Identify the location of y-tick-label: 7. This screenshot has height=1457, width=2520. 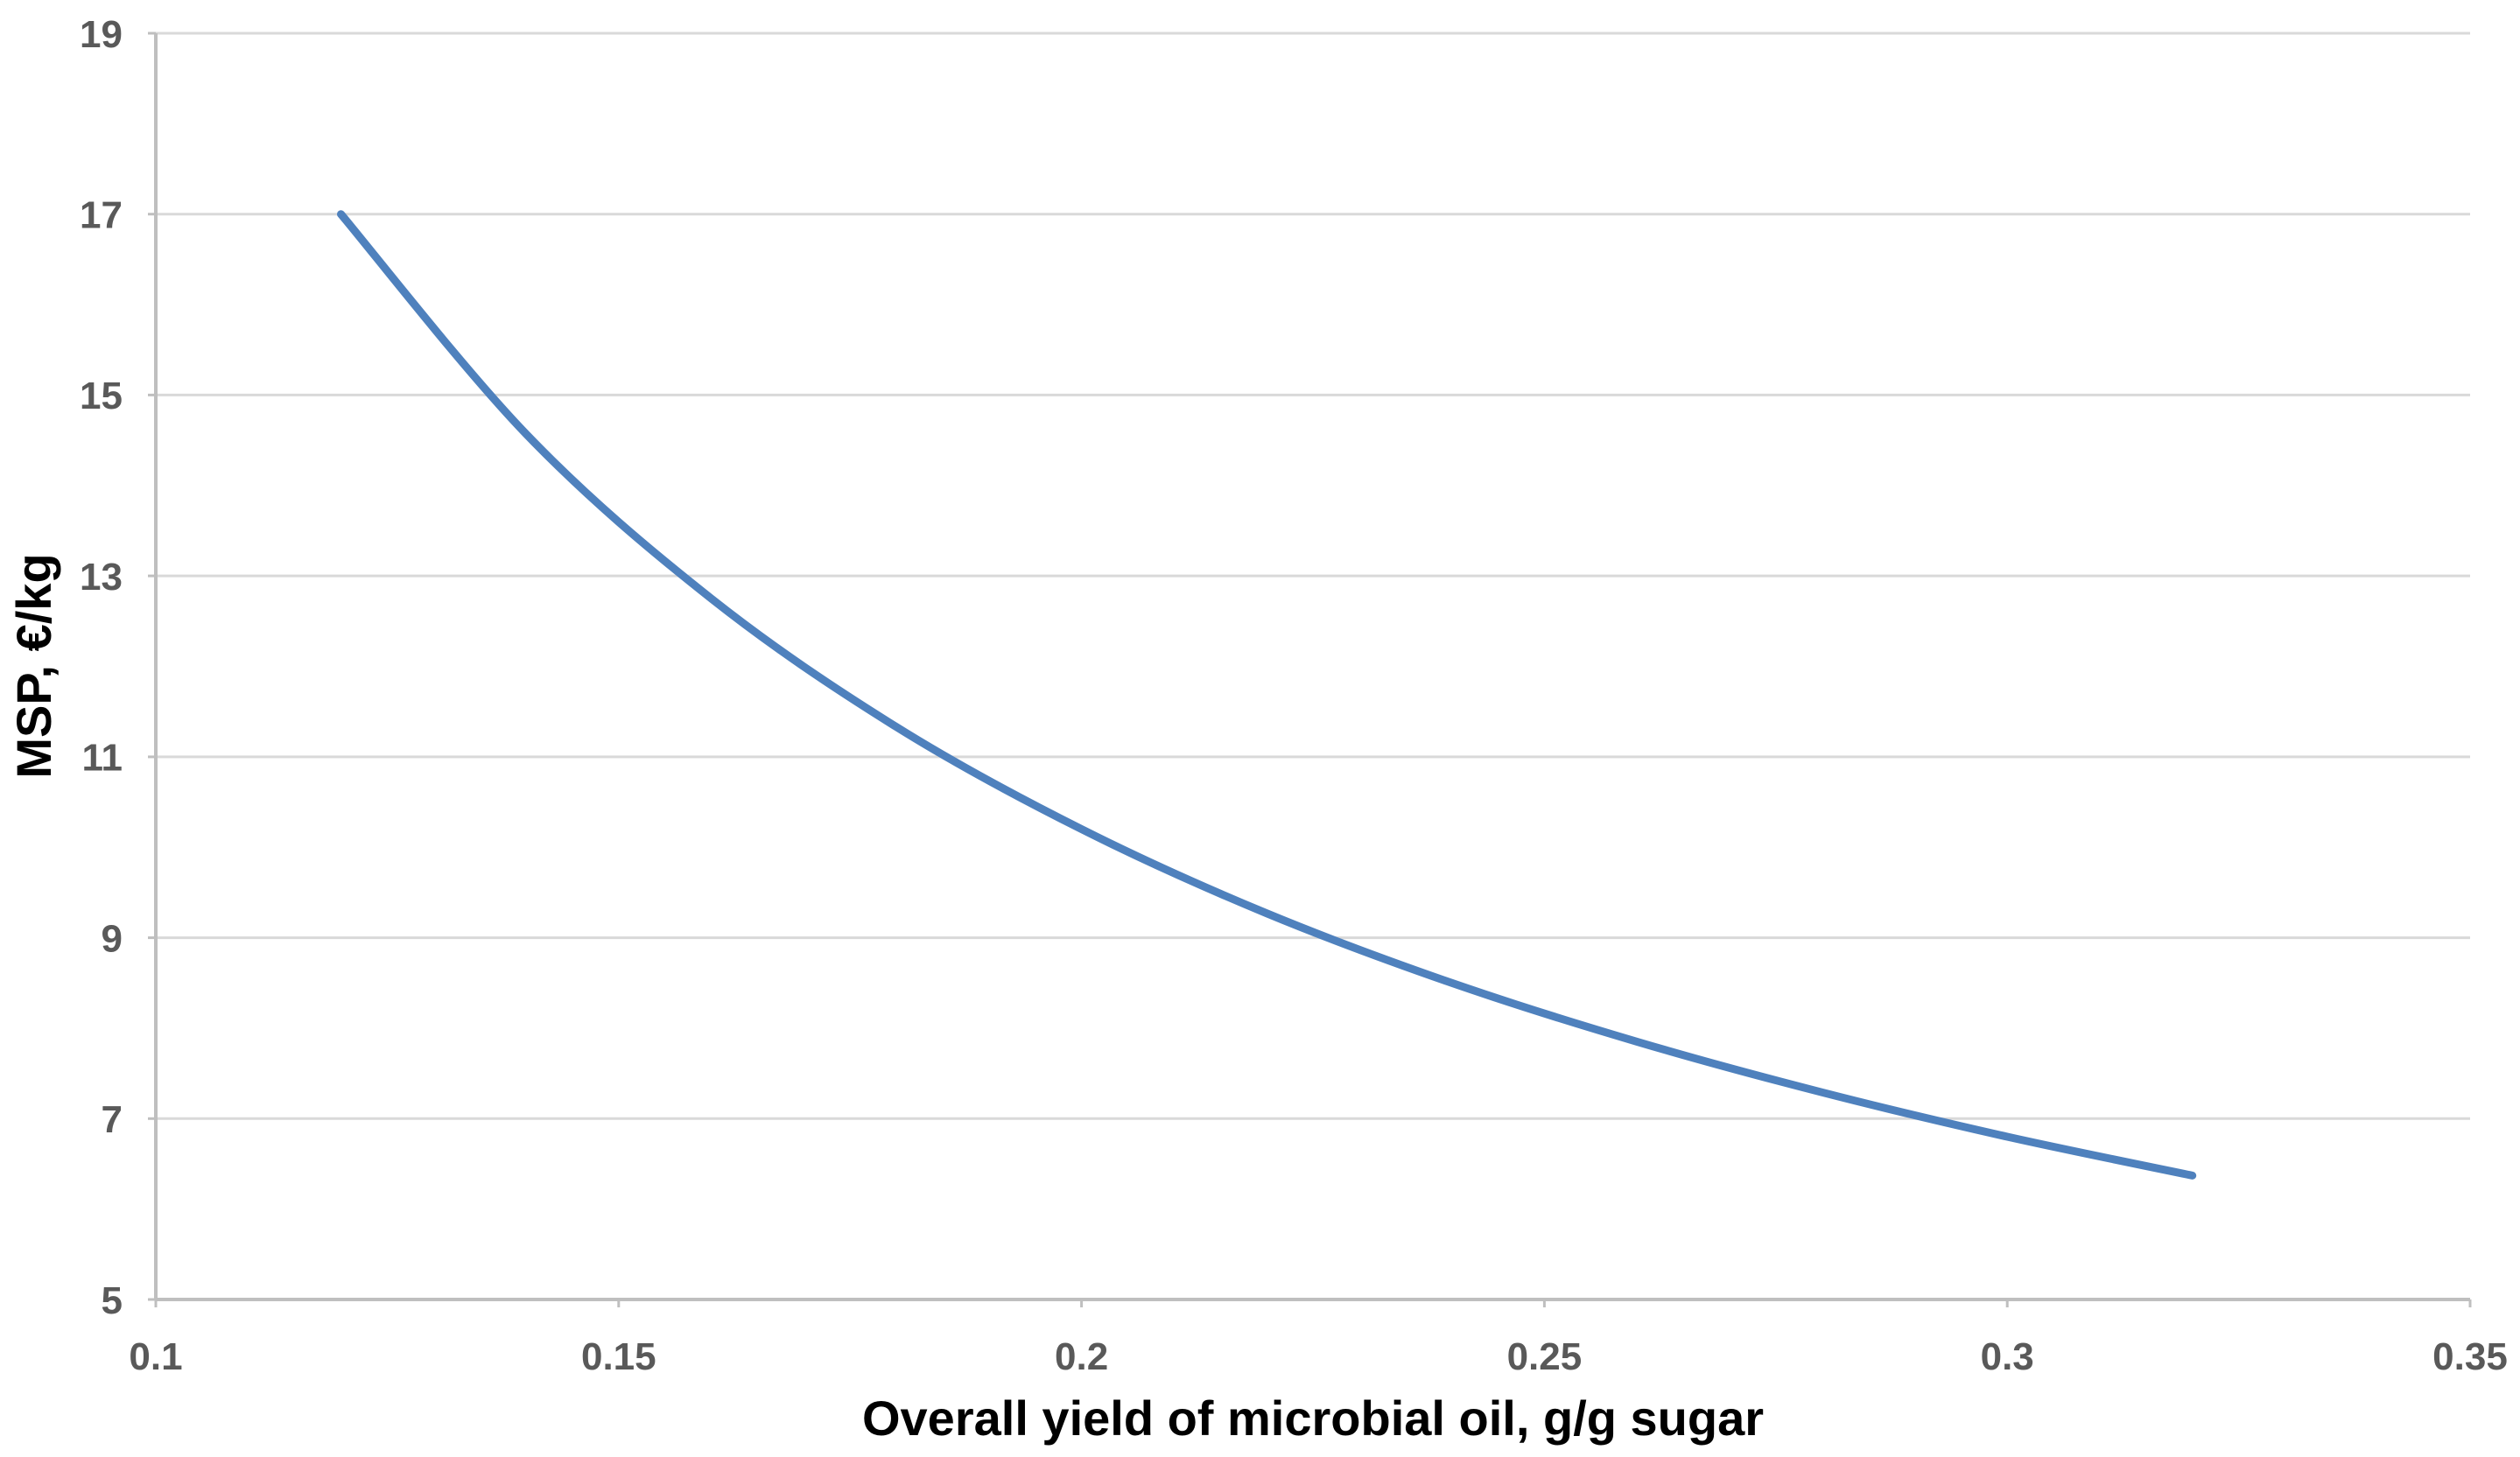
(112, 1119).